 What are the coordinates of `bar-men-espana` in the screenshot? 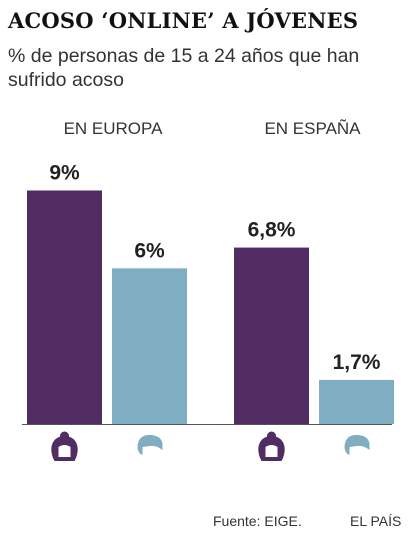 It's located at (356, 401).